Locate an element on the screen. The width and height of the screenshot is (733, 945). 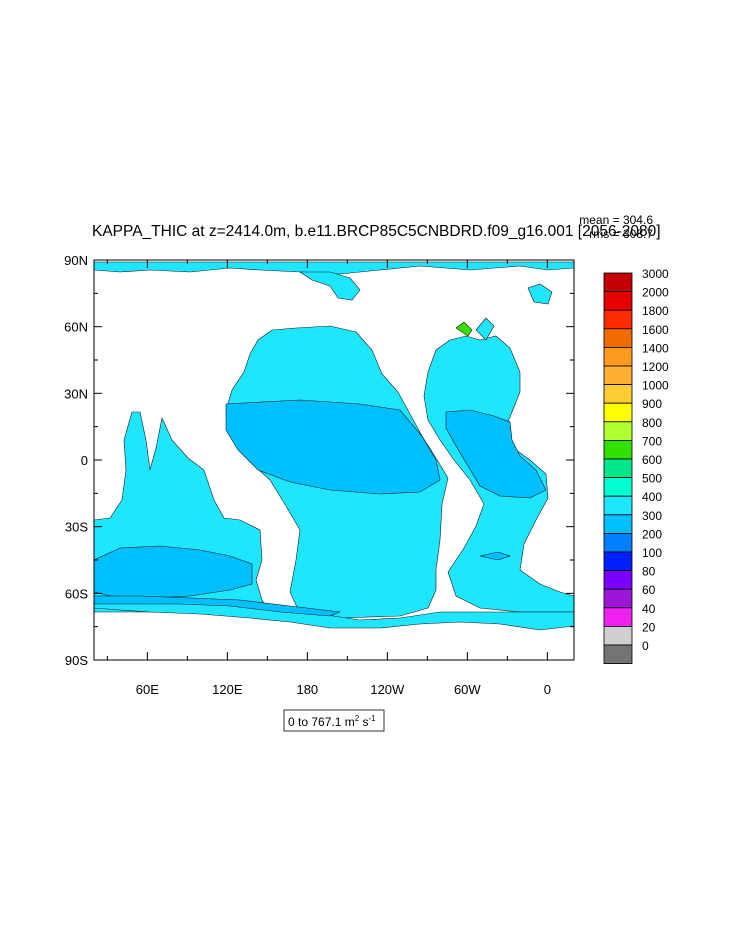
colorbar-label: 0 is located at coordinates (645, 646).